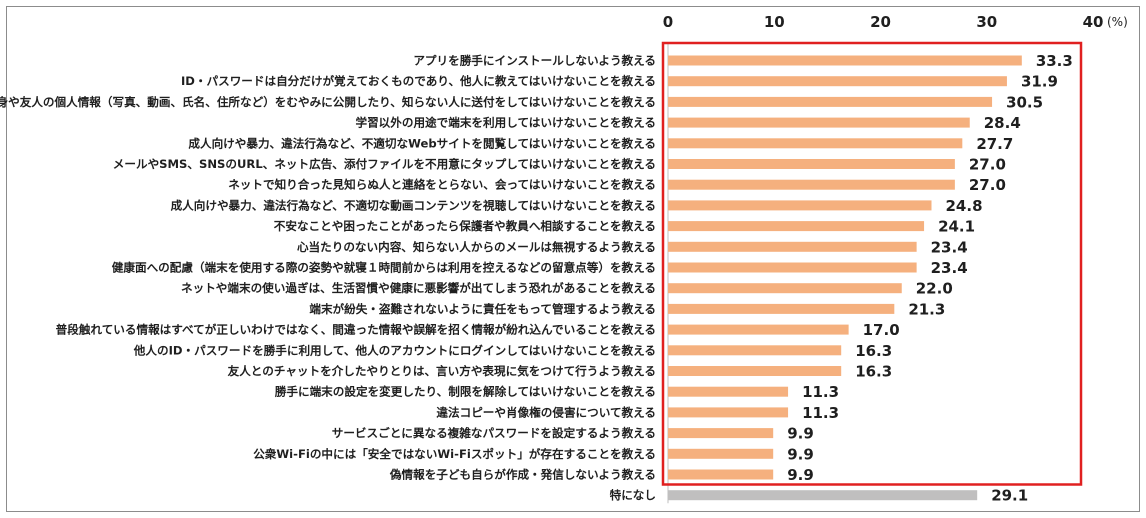 This screenshot has width=1146, height=518. Describe the element at coordinates (454, 454) in the screenshot. I see `category-label: 公衆Wi-Fiの中には「安全ではないWi-Fiスポット」が存在することを教える` at that location.